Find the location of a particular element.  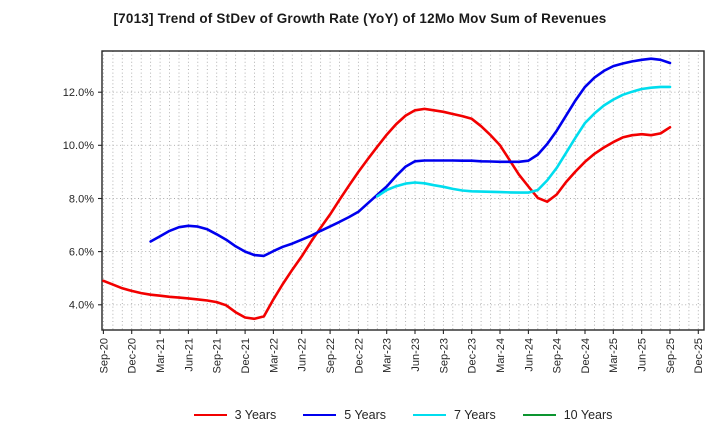

legend-swatch-5-years is located at coordinates (320, 415).